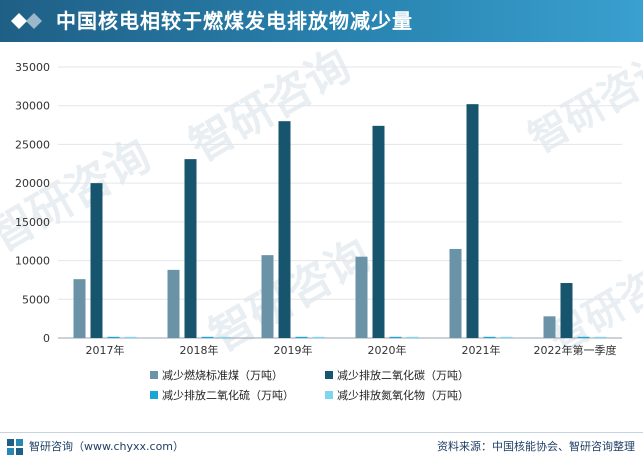 This screenshot has height=460, width=643. What do you see at coordinates (105, 350) in the screenshot?
I see `x-tick-label: 2017年` at bounding box center [105, 350].